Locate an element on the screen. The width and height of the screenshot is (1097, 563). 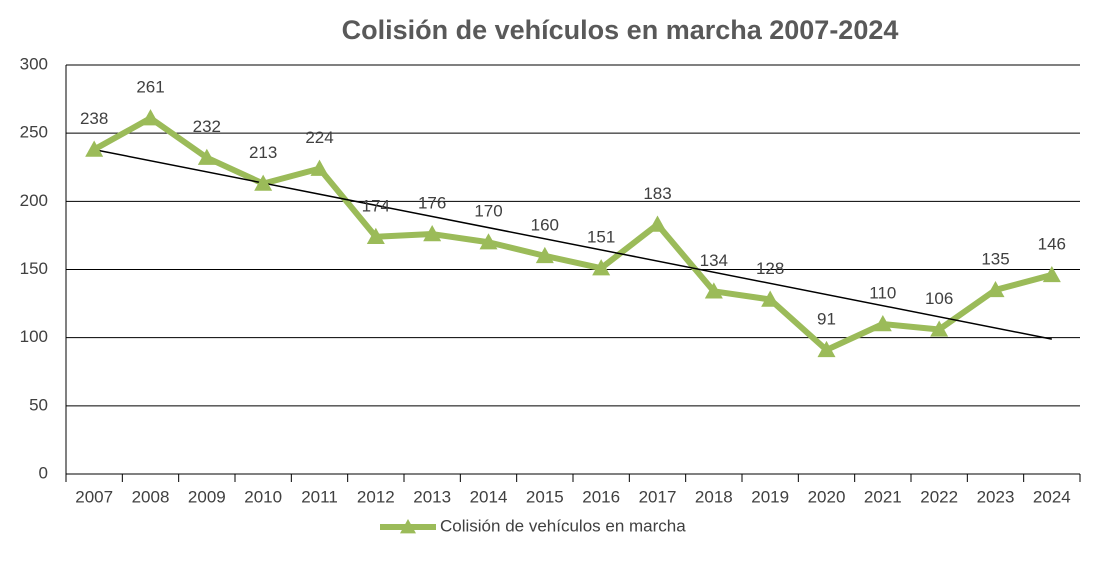
legend-marker is located at coordinates (408, 526).